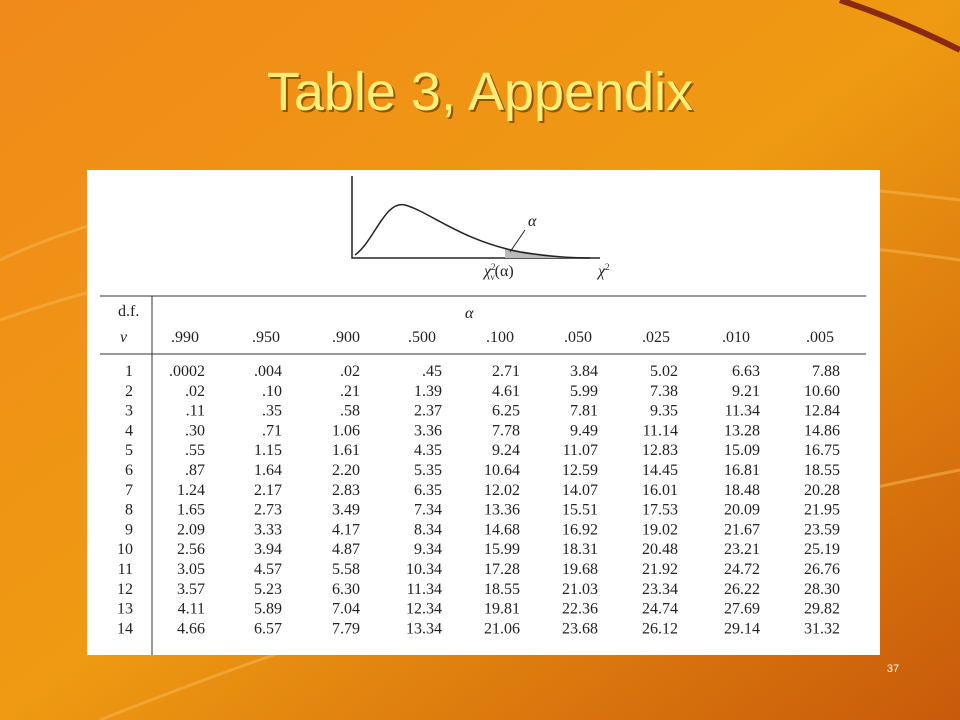 The width and height of the screenshot is (960, 720). I want to click on cell: 9.35, so click(664, 411).